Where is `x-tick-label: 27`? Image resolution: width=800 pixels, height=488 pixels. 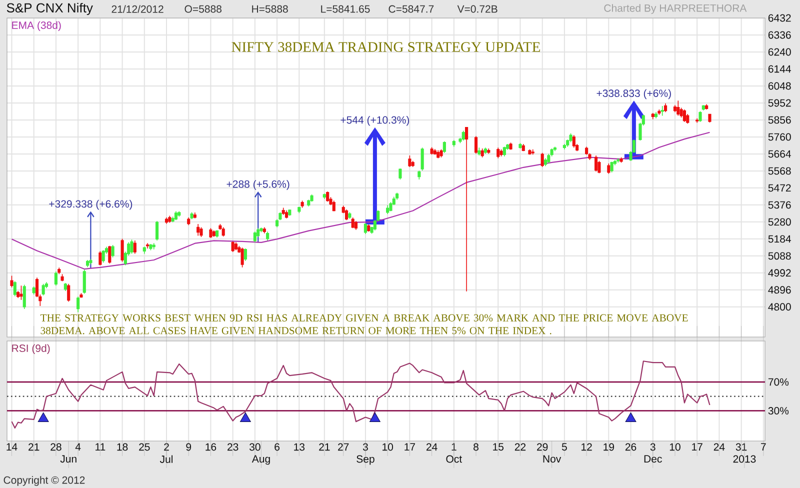
x-tick-label: 27 is located at coordinates (343, 447).